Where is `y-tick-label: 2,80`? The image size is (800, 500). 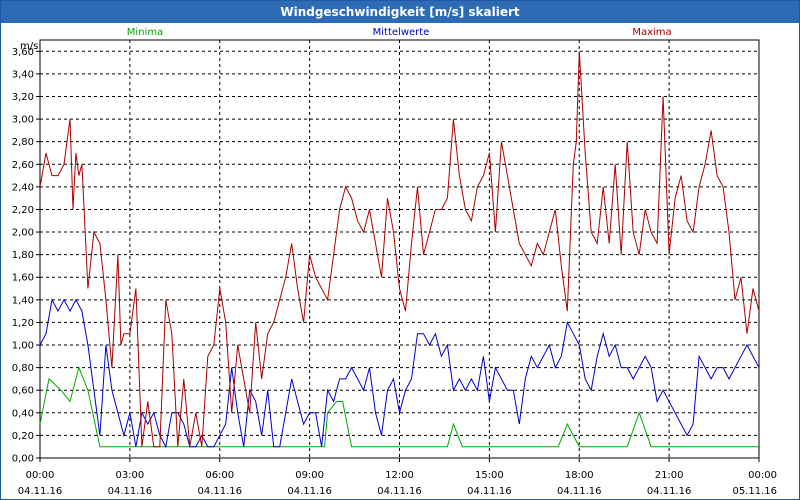 y-tick-label: 2,80 is located at coordinates (23, 142).